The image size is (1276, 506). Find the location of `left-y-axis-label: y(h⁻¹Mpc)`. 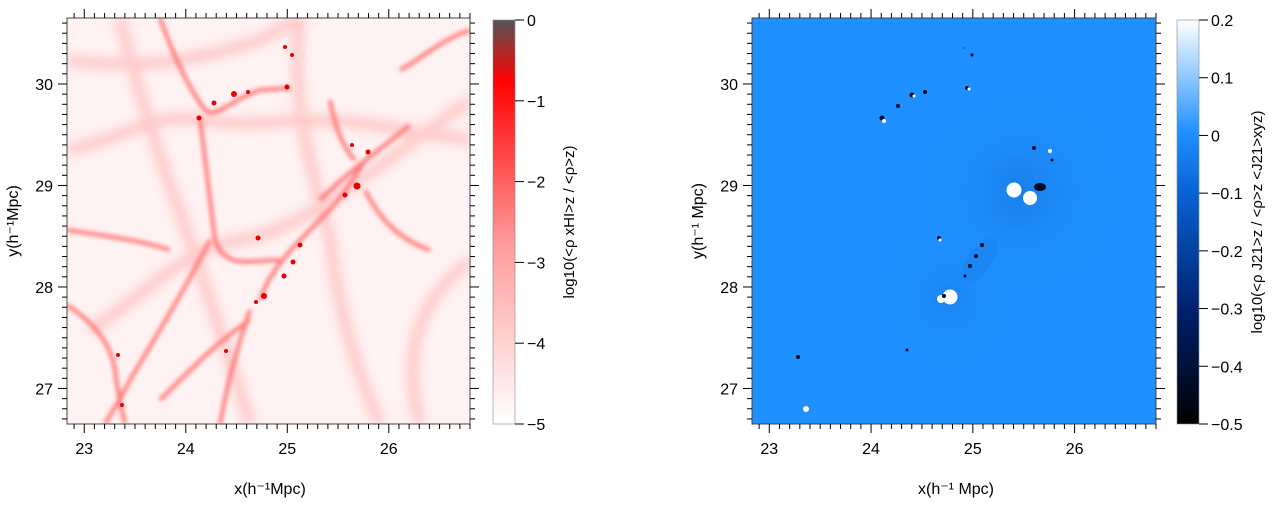

left-y-axis-label: y(h⁻¹Mpc) is located at coordinates (13, 221).